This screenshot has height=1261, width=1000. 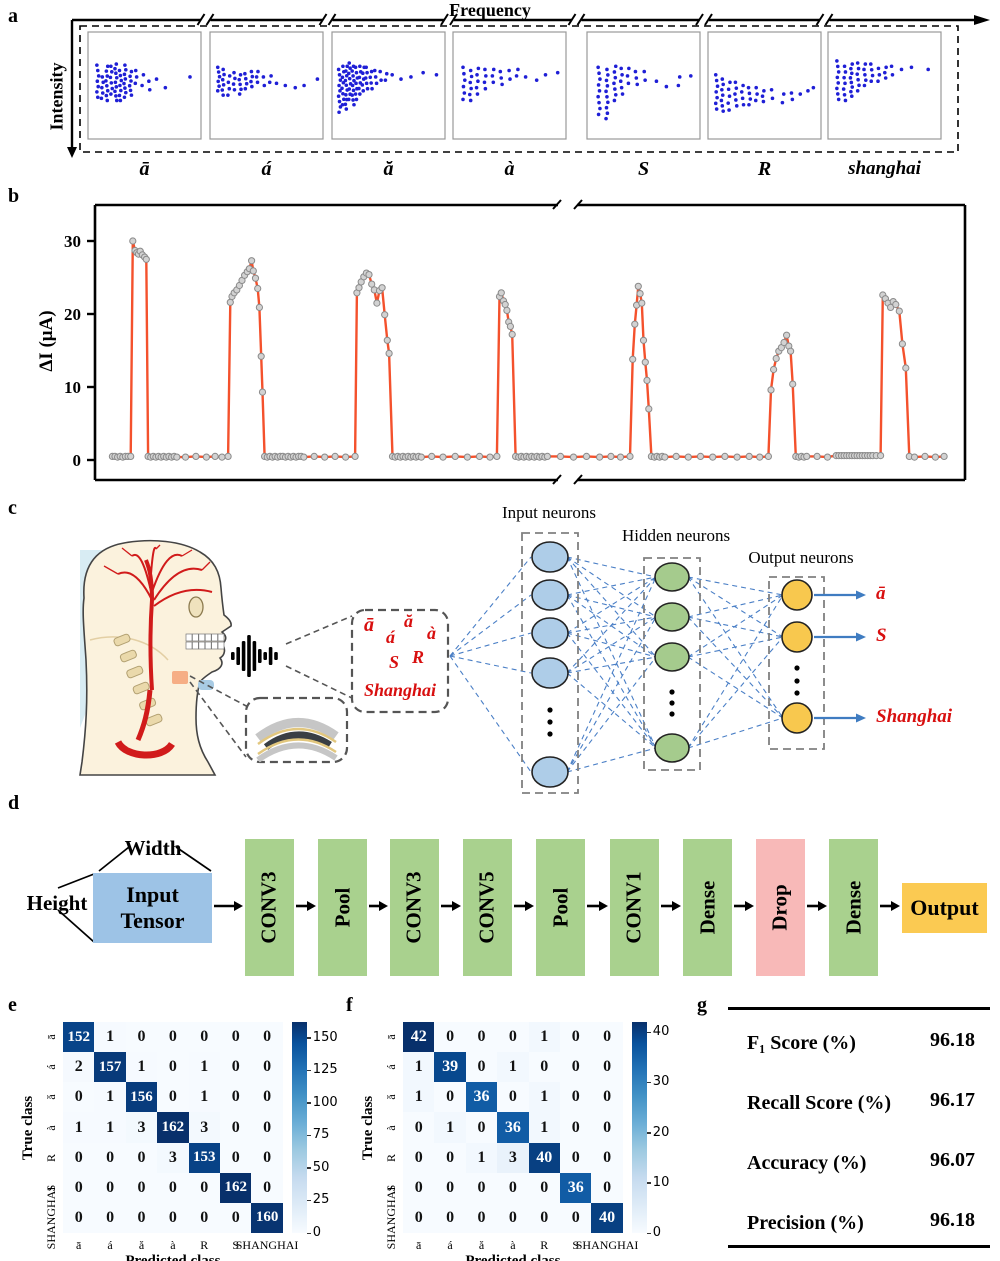 I want to click on scatter-box, so click(x=388, y=85).